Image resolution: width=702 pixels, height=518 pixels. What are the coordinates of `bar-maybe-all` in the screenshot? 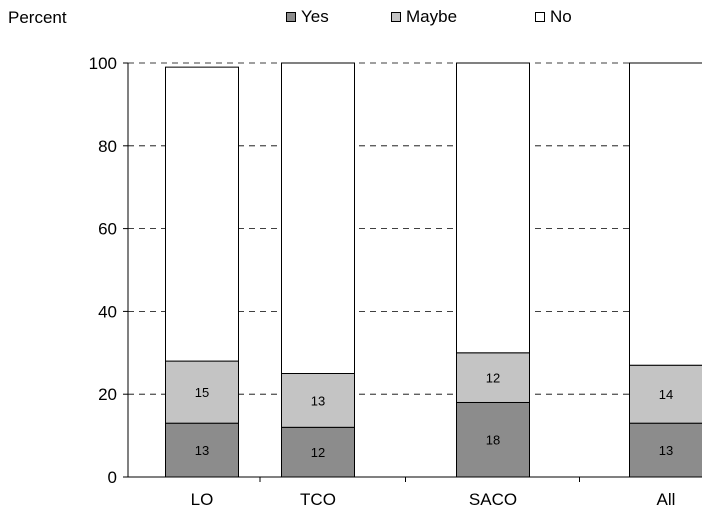 It's located at (665, 394).